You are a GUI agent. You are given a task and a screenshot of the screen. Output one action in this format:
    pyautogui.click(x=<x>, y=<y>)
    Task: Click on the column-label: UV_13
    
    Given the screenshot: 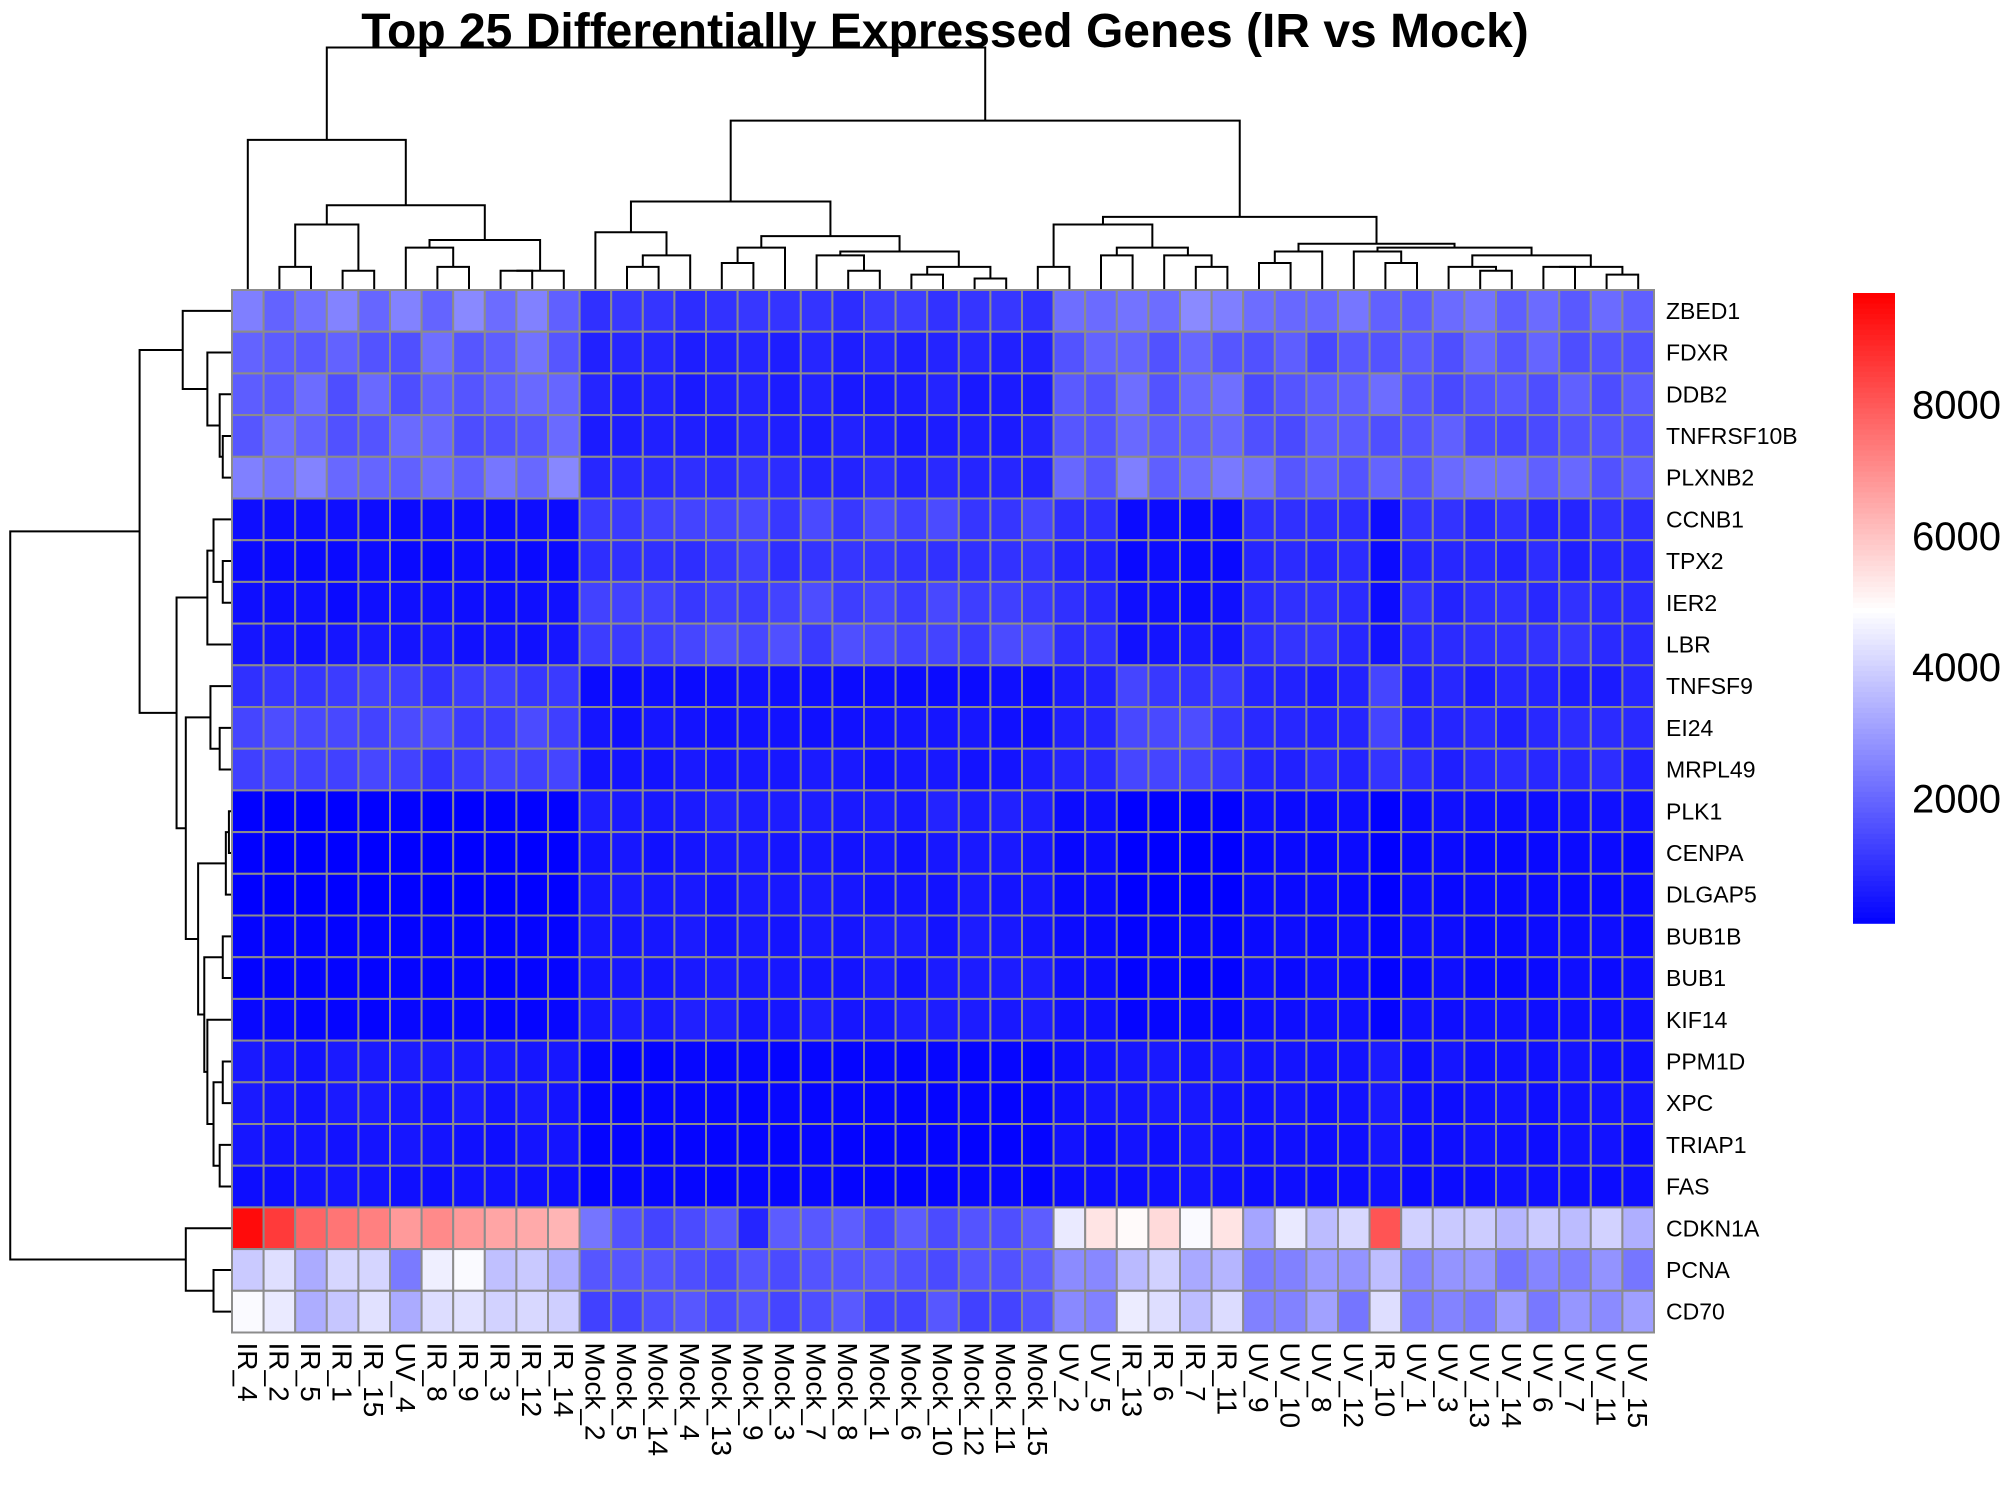 What is the action you would take?
    pyautogui.click(x=1479, y=1386)
    